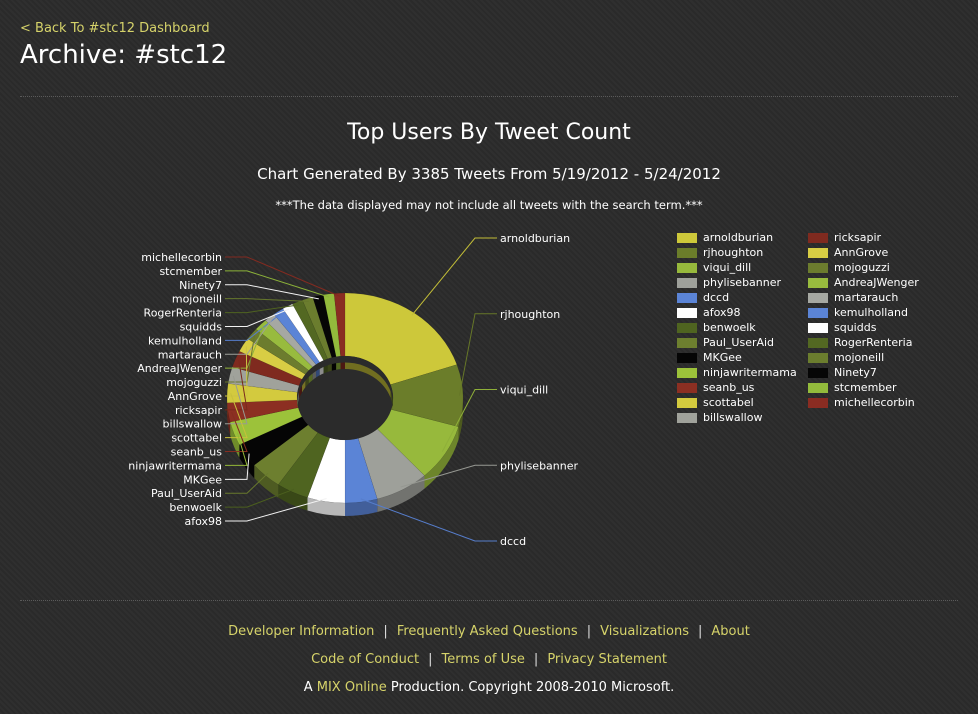 Image resolution: width=978 pixels, height=714 pixels. Describe the element at coordinates (644, 631) in the screenshot. I see `visualizations-link: Visualizations` at that location.